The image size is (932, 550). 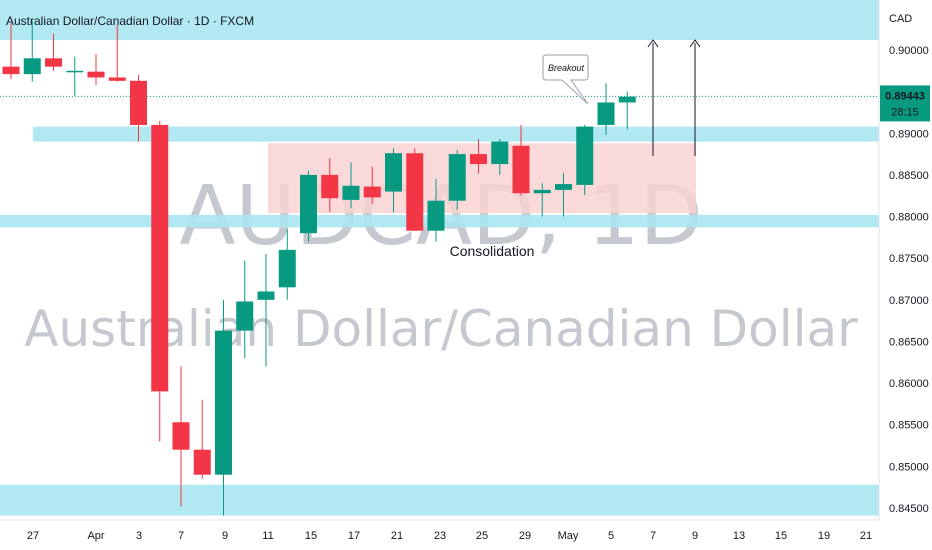 I want to click on countdown-timer: 28:15, so click(x=905, y=112).